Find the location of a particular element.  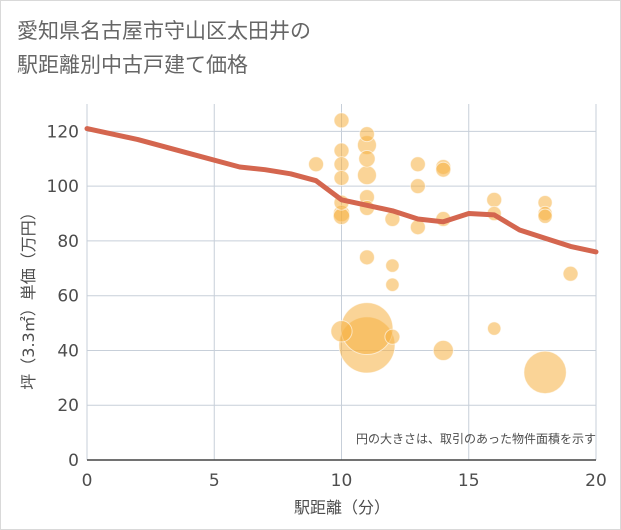

x-tick-label: 0 is located at coordinates (87, 481).